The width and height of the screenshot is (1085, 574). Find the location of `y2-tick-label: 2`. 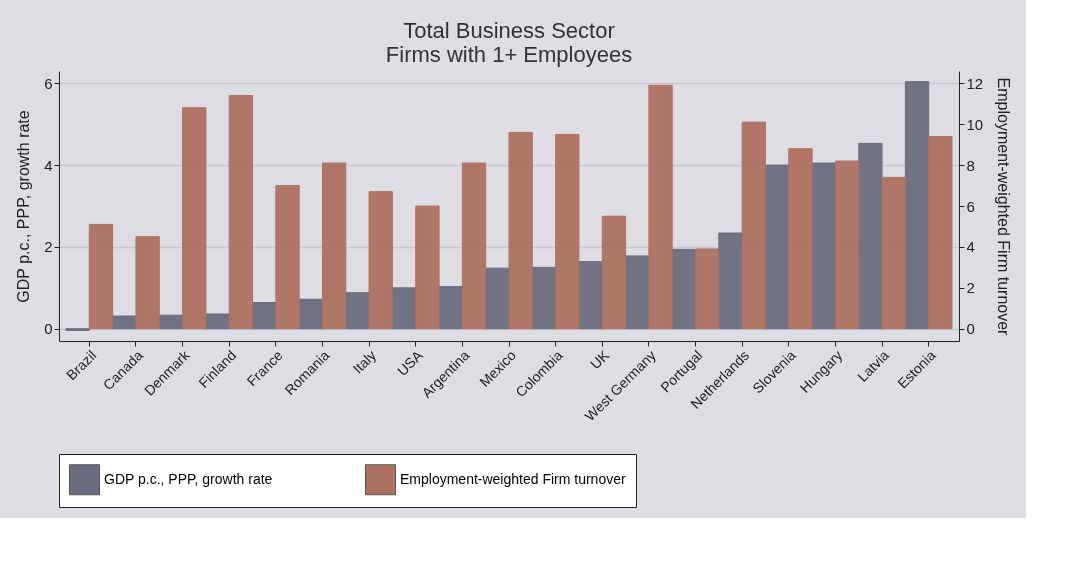

y2-tick-label: 2 is located at coordinates (970, 288).